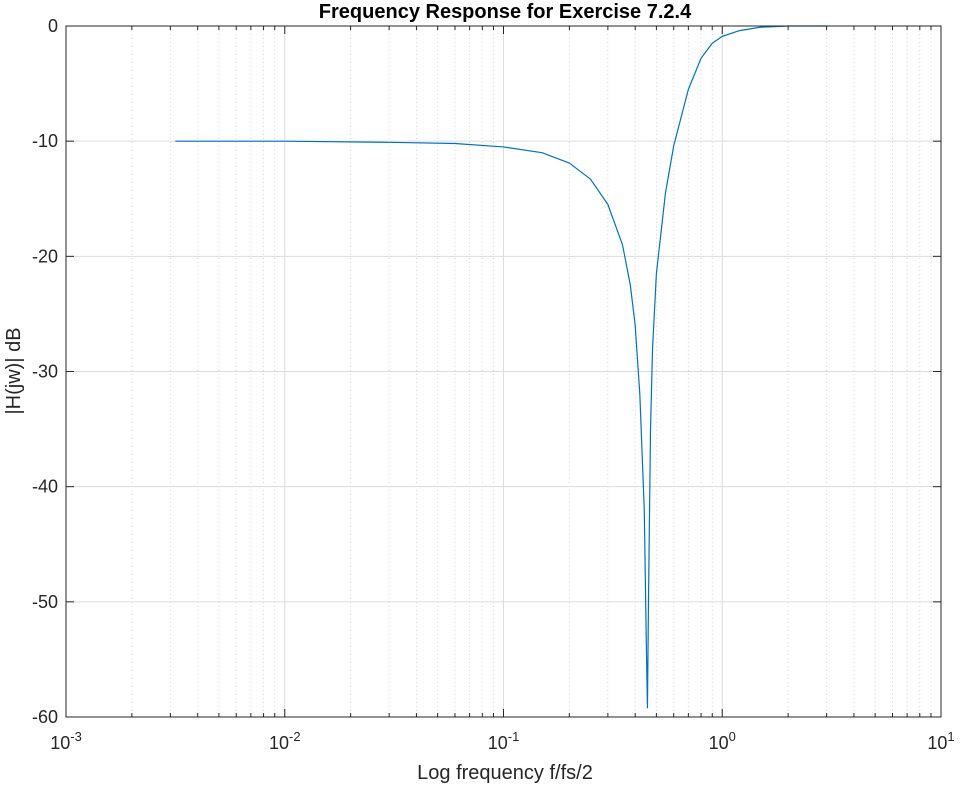 This screenshot has height=785, width=960. Describe the element at coordinates (14, 370) in the screenshot. I see `y-axis-label: |H(jw)| dB` at that location.